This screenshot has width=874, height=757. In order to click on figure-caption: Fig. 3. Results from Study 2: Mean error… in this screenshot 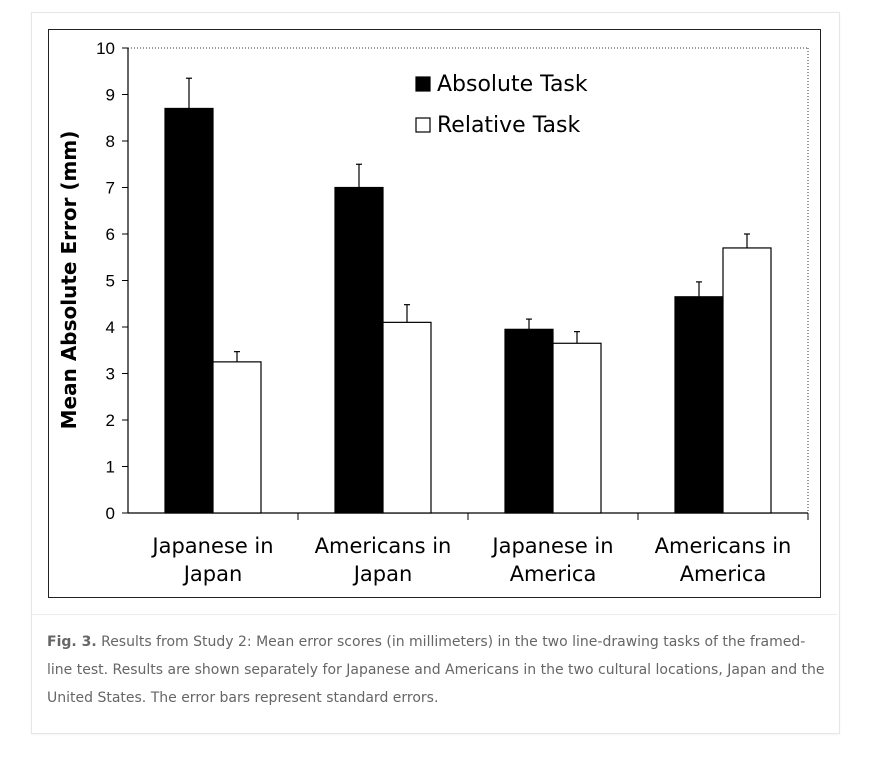, I will do `click(437, 670)`.